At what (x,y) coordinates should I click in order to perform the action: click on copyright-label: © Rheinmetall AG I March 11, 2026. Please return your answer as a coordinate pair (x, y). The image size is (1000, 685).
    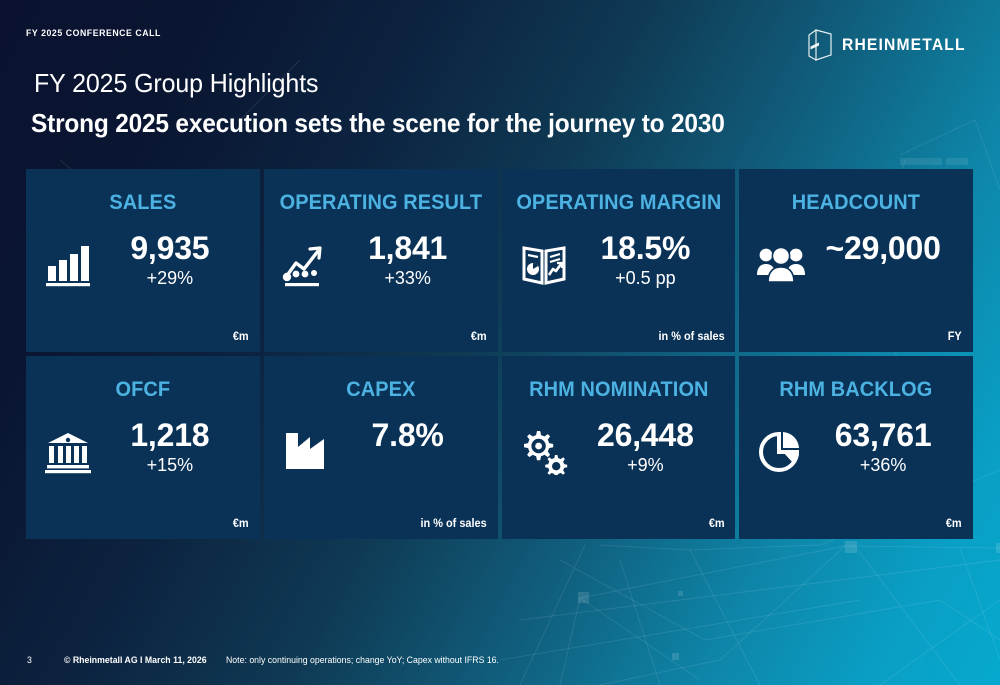
    Looking at the image, I should click on (135, 660).